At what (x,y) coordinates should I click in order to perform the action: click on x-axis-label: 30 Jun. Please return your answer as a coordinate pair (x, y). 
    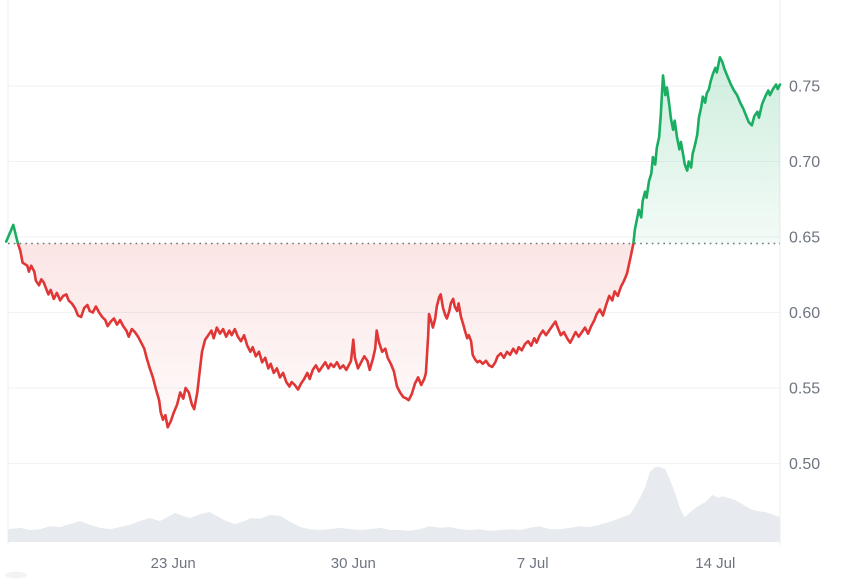
    Looking at the image, I should click on (353, 563).